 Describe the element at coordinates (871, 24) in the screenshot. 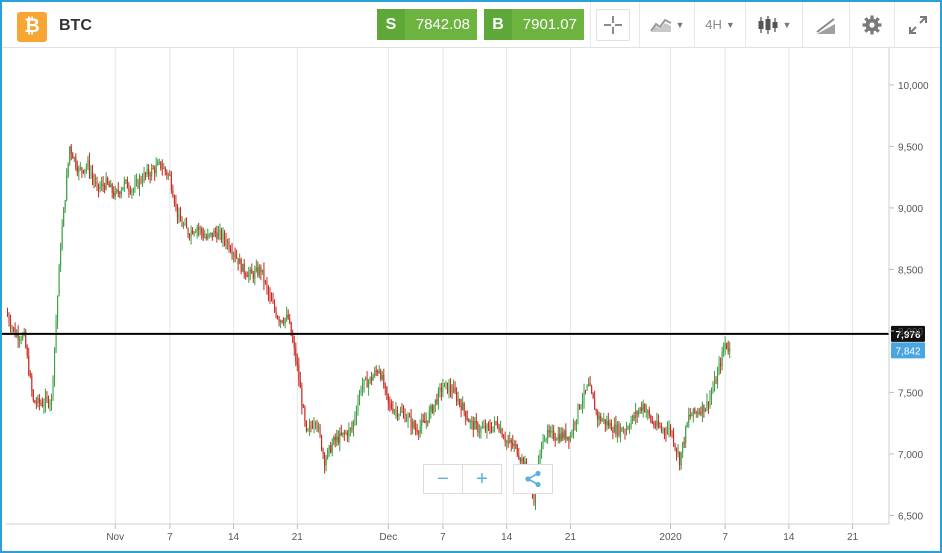

I see `settings-button` at that location.